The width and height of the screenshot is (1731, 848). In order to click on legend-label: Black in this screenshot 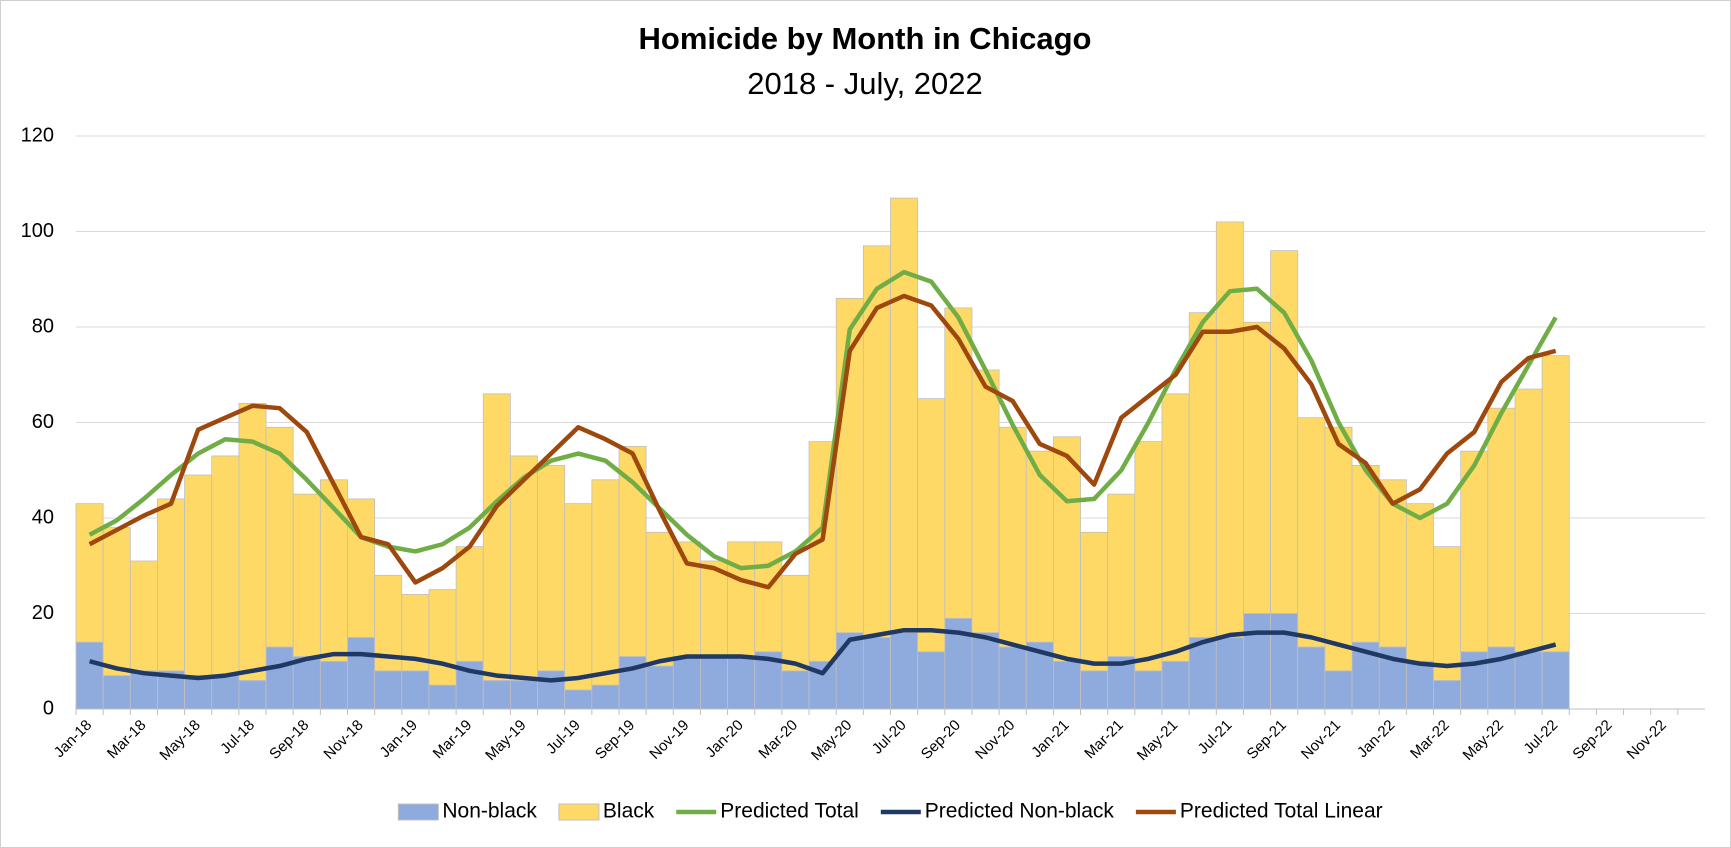, I will do `click(629, 811)`.